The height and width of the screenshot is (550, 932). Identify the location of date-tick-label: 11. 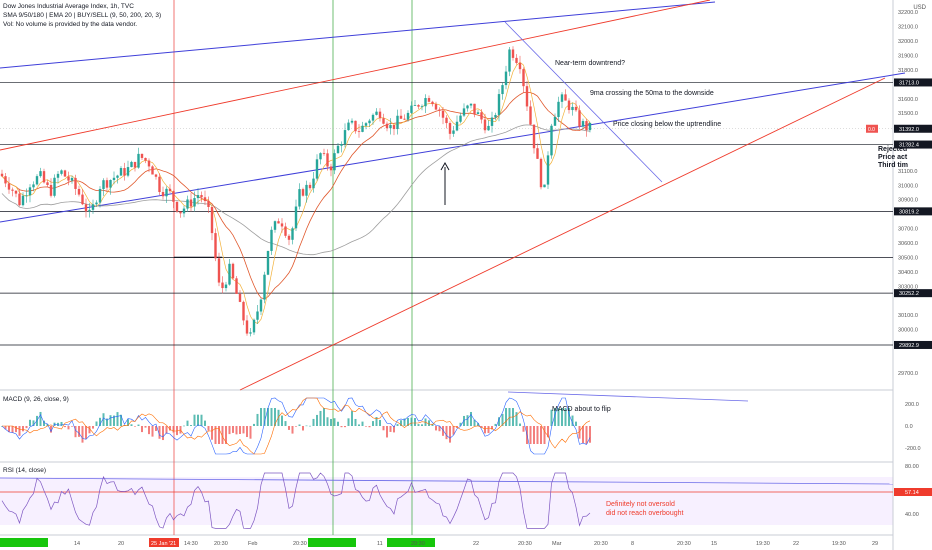
(380, 544).